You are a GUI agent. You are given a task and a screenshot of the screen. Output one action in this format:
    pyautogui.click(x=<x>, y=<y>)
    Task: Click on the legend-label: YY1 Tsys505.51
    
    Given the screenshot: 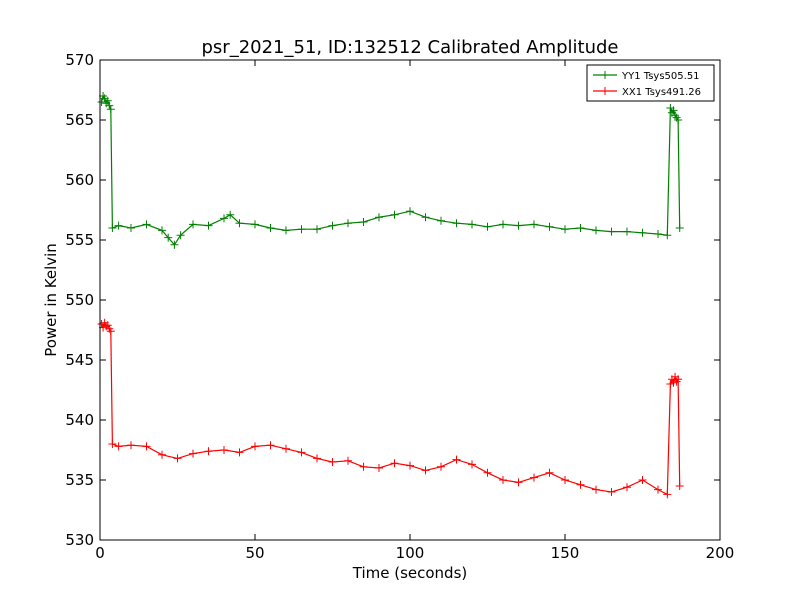 What is the action you would take?
    pyautogui.click(x=660, y=76)
    